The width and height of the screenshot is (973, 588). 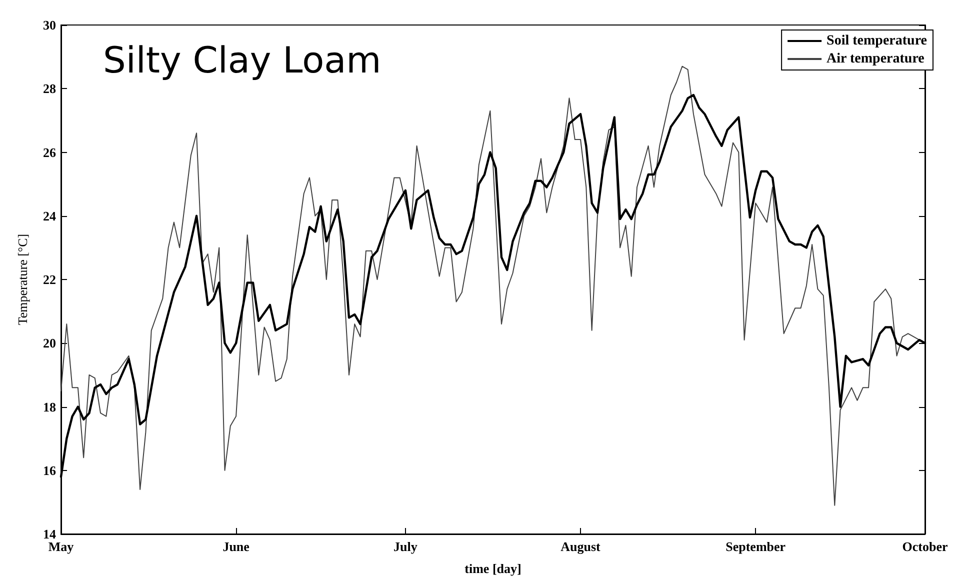 What do you see at coordinates (49, 534) in the screenshot?
I see `y-tick-label: 14` at bounding box center [49, 534].